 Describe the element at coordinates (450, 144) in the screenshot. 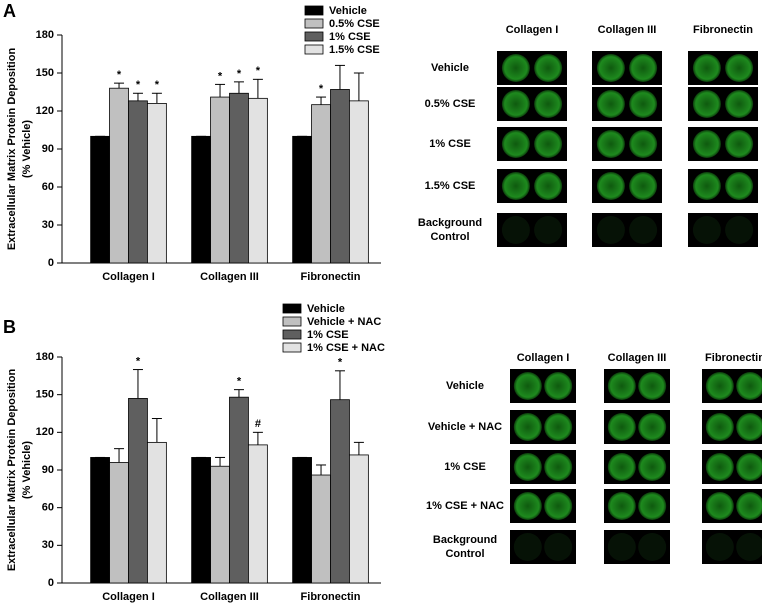

I see `row-label: 1% CSE` at that location.